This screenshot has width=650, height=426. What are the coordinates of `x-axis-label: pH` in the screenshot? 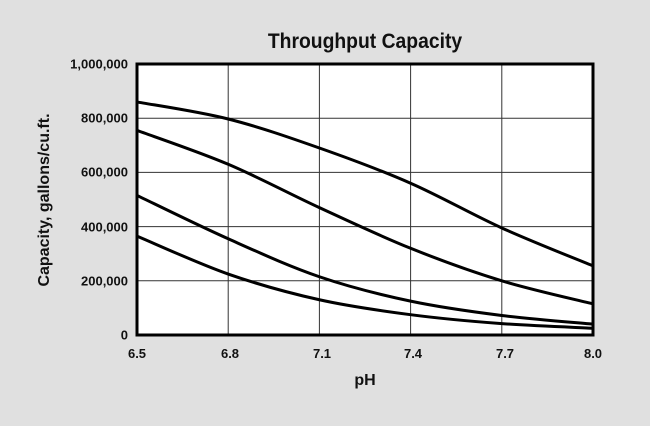 It's located at (365, 380).